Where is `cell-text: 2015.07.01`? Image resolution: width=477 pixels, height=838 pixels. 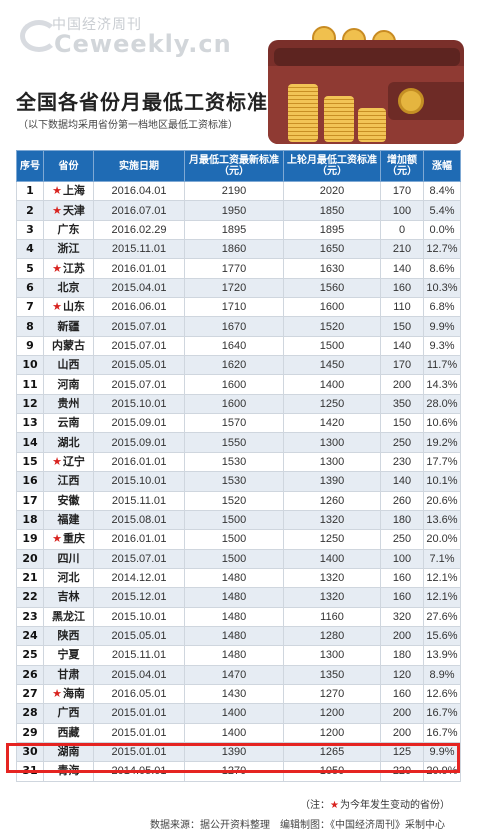 cell-text: 2015.07.01 is located at coordinates (139, 345).